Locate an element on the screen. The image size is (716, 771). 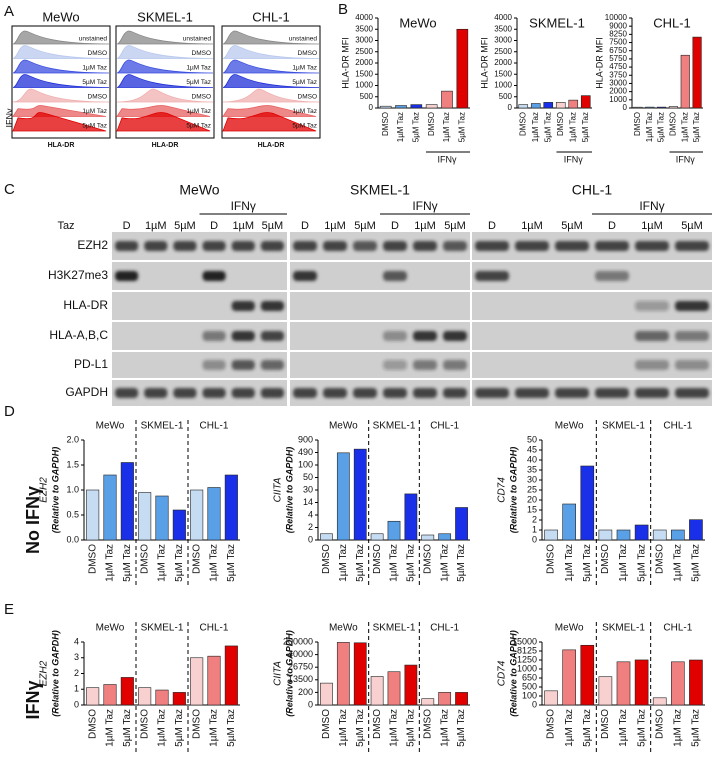
y-tick-label: 3 is located at coordinates (76, 657).